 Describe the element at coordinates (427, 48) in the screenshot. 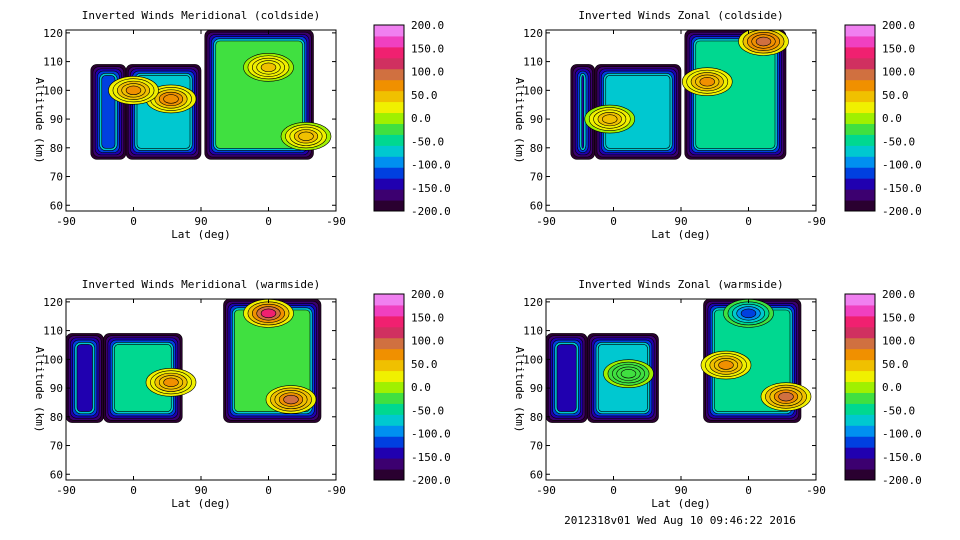

I see `colorbar-tick-label: 150.0` at that location.